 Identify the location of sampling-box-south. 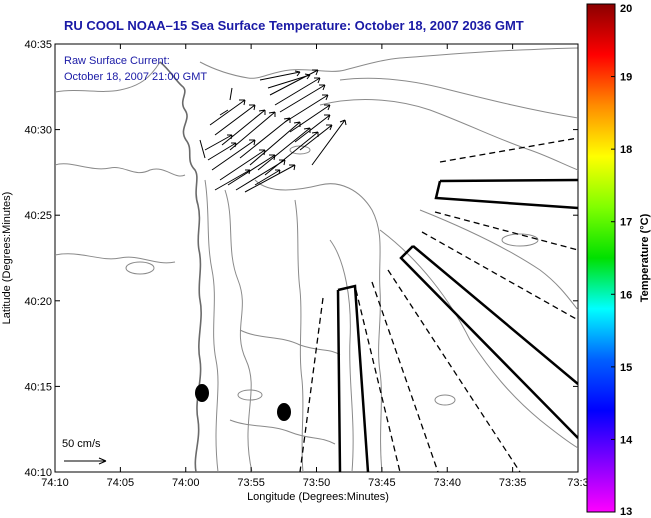
(353, 378).